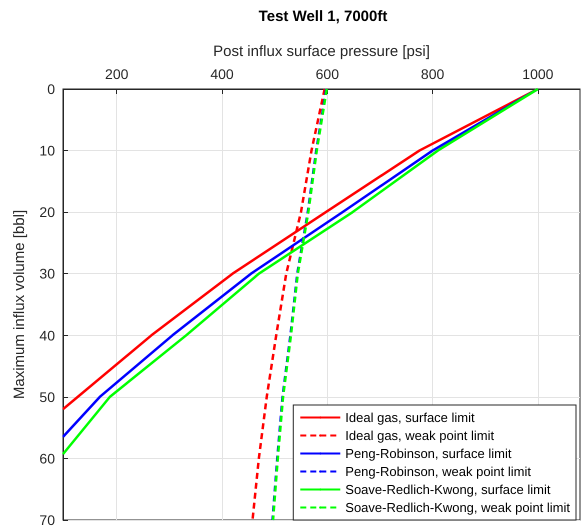  What do you see at coordinates (457, 507) in the screenshot?
I see `legend-label: Soave-Redlich-Kwong, weak point limit` at bounding box center [457, 507].